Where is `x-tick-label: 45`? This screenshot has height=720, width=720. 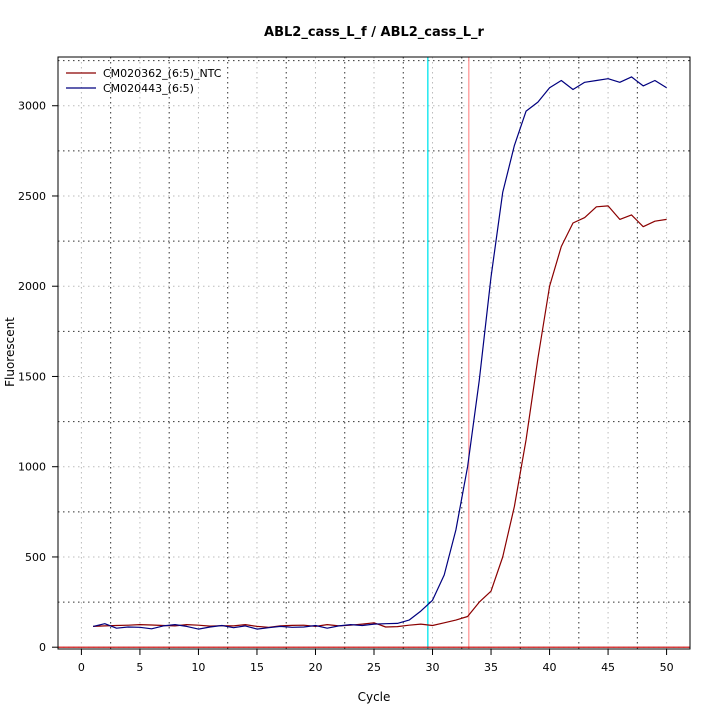
x-tick-label: 45 is located at coordinates (608, 667).